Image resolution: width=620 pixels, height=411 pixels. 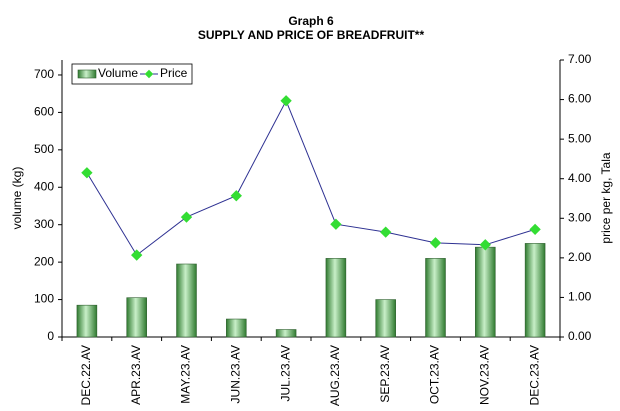 What do you see at coordinates (580, 257) in the screenshot?
I see `y2-tick-label: 2.00` at bounding box center [580, 257].